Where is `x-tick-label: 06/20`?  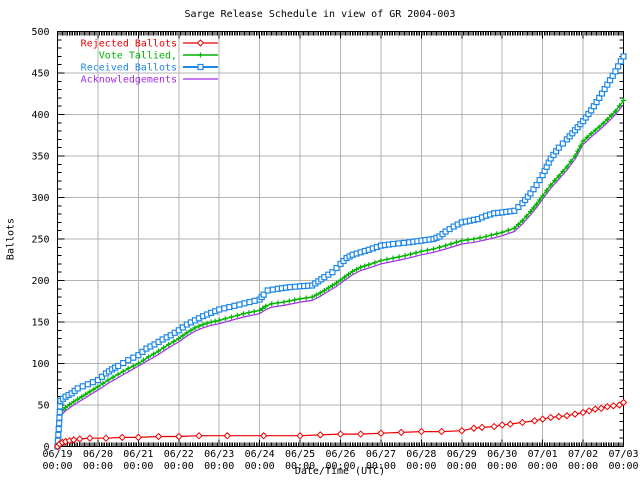 x-tick-label: 06/20 is located at coordinates (98, 454).